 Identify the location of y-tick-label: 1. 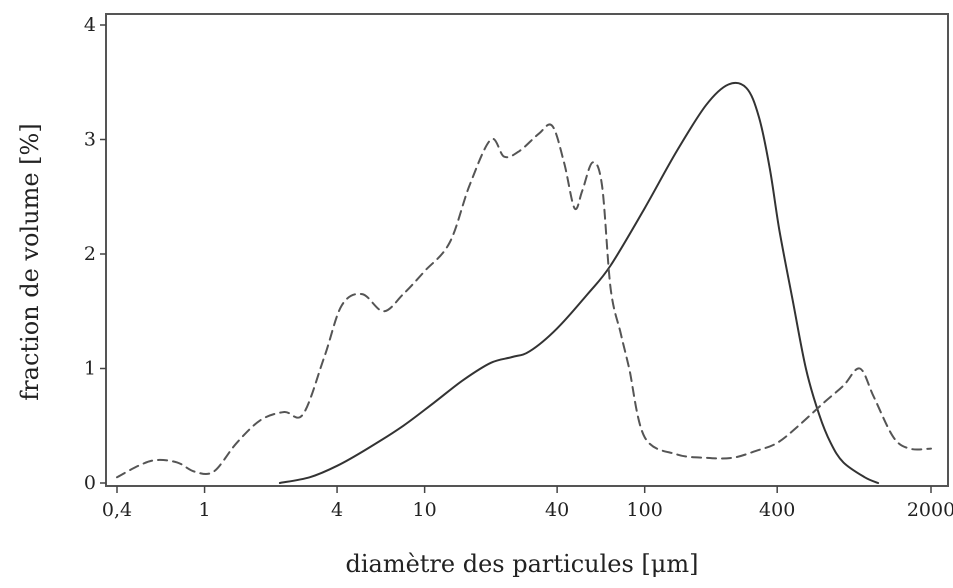
(90, 369).